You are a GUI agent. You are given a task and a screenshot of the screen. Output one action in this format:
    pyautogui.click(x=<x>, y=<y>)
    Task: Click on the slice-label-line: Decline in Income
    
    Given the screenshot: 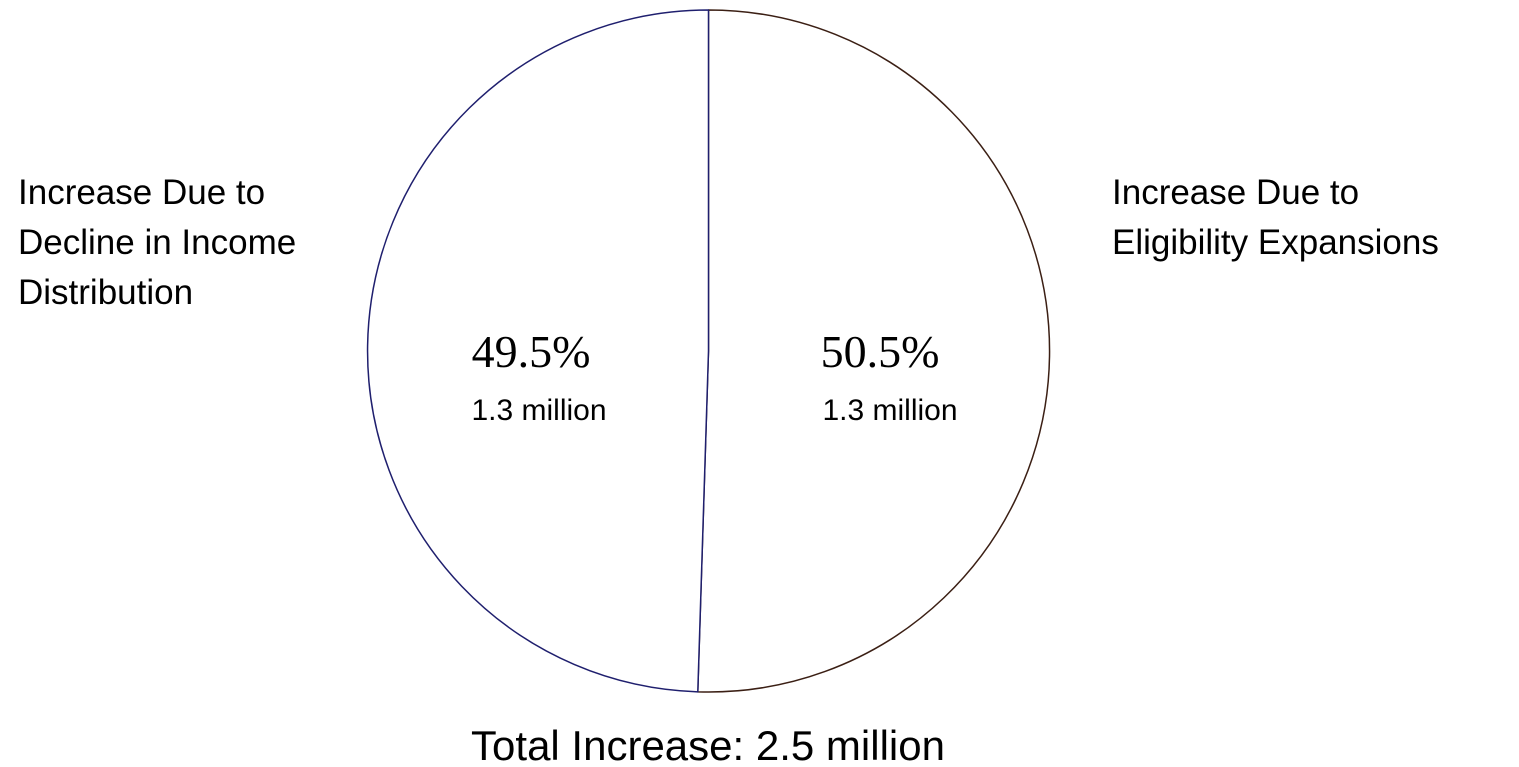 What is the action you would take?
    pyautogui.click(x=157, y=242)
    